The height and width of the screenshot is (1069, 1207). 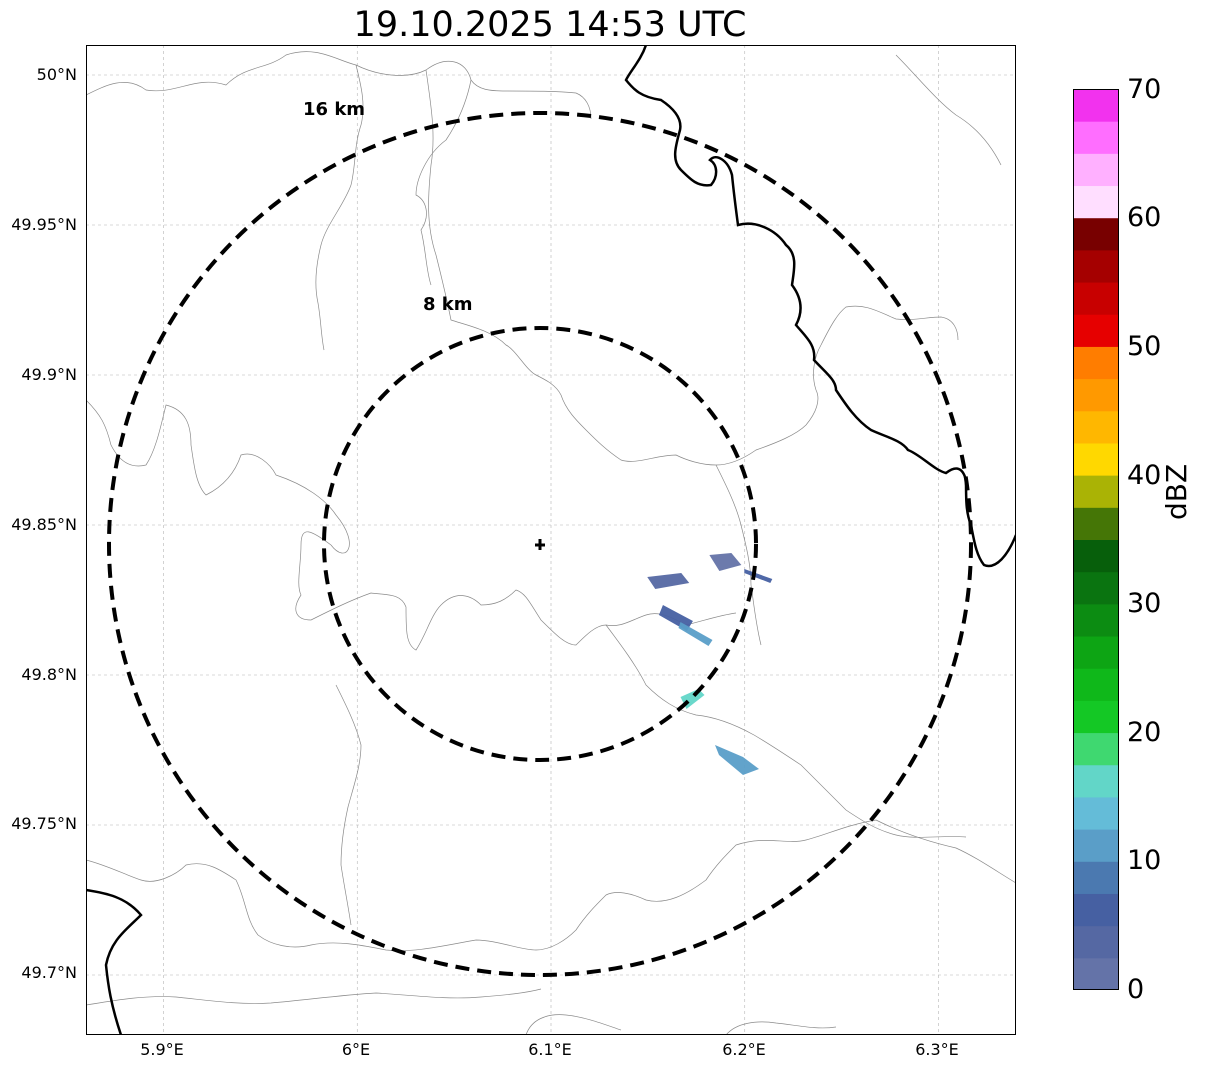 I want to click on lat-tick-label: 49.8°N, so click(x=49, y=674).